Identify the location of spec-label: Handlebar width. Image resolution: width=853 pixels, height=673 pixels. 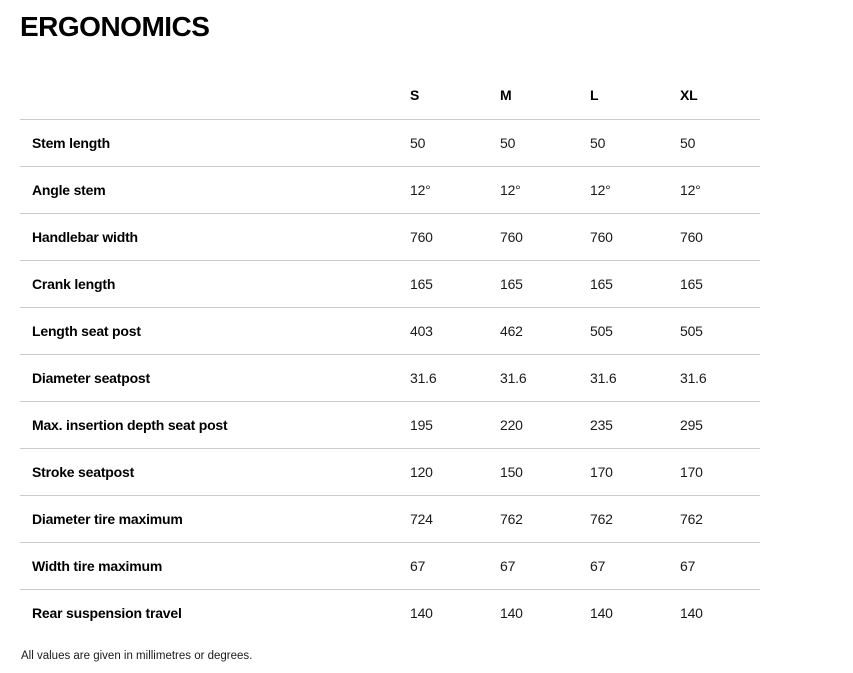
(85, 236).